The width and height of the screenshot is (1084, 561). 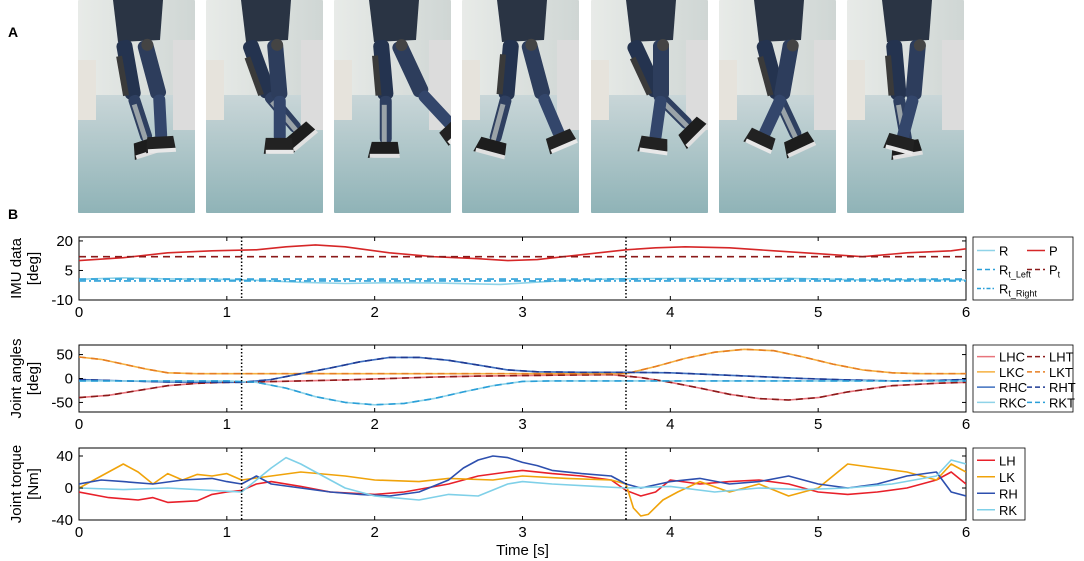 I want to click on y-axis-label: IMU data, so click(x=16, y=268).